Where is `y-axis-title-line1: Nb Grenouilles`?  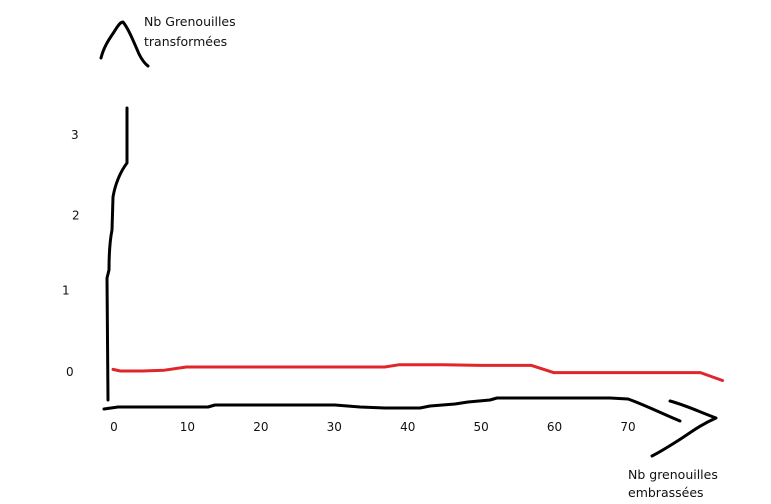 y-axis-title-line1: Nb Grenouilles is located at coordinates (190, 21).